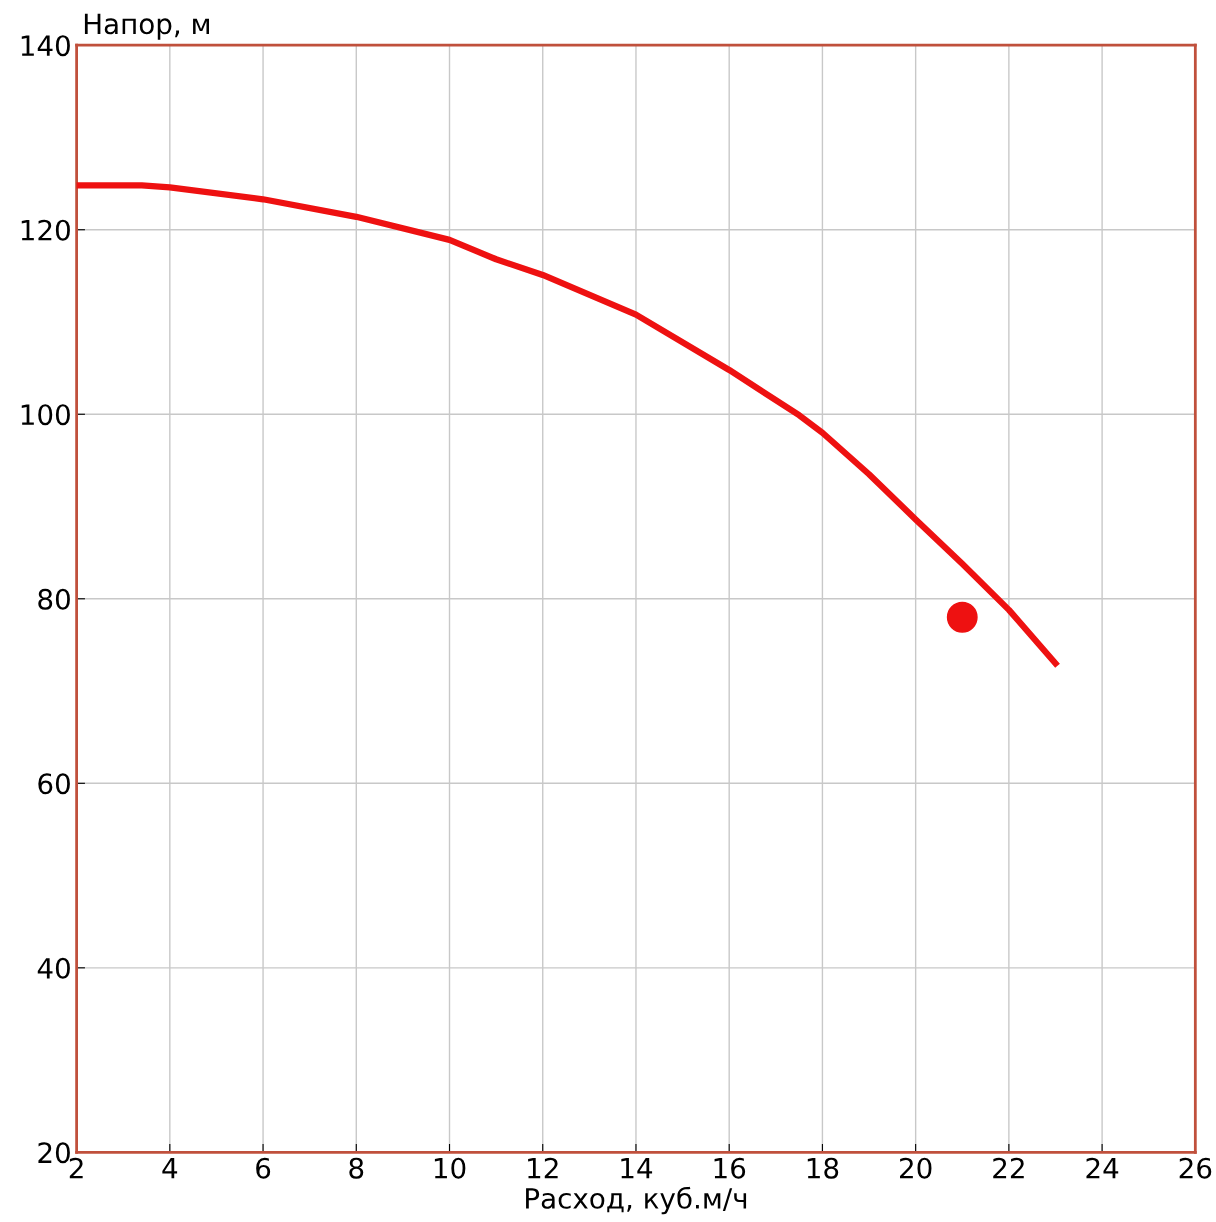 This screenshot has height=1222, width=1216. What do you see at coordinates (730, 1168) in the screenshot?
I see `x-tick-label: 16` at bounding box center [730, 1168].